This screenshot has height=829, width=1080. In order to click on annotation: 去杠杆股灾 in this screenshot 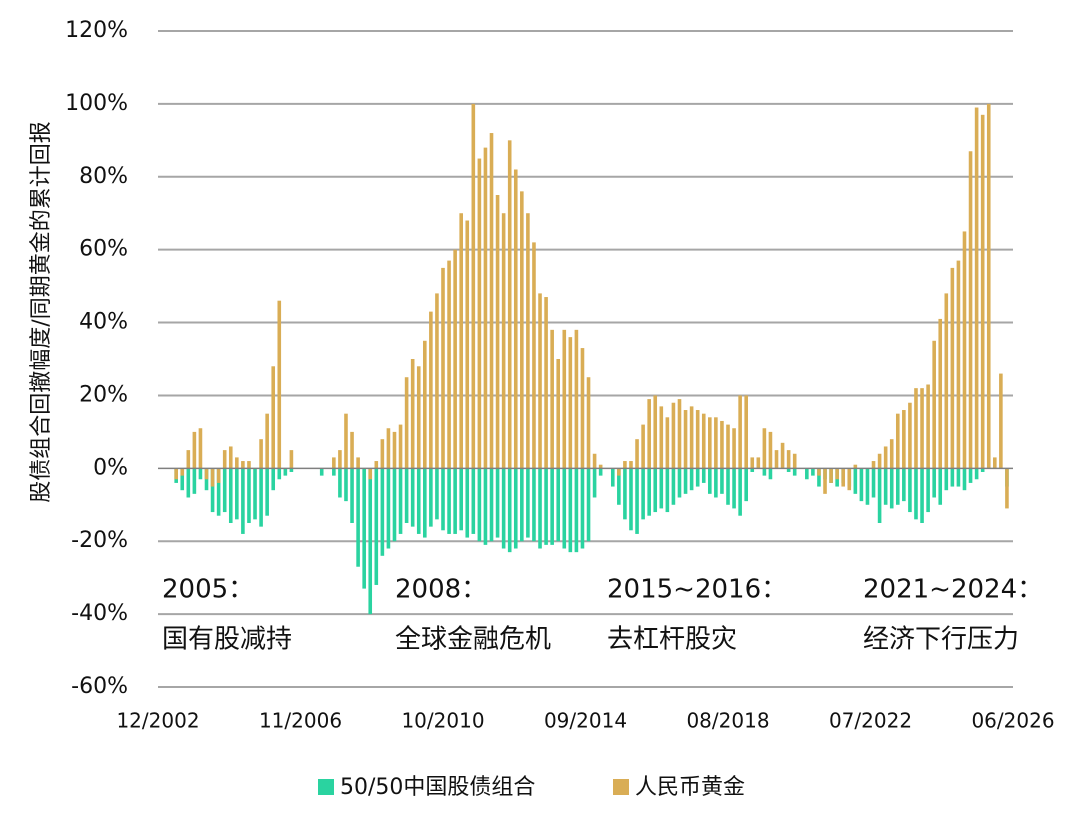, I will do `click(672, 640)`.